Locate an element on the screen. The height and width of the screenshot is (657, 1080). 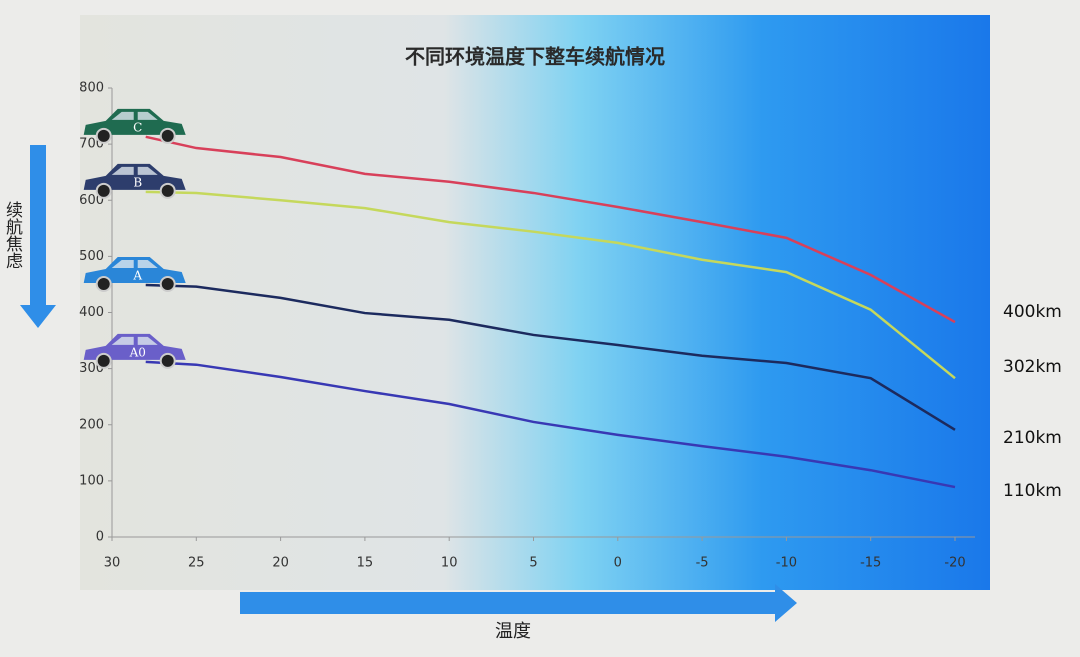
x-tick-label: 10 is located at coordinates (449, 563).